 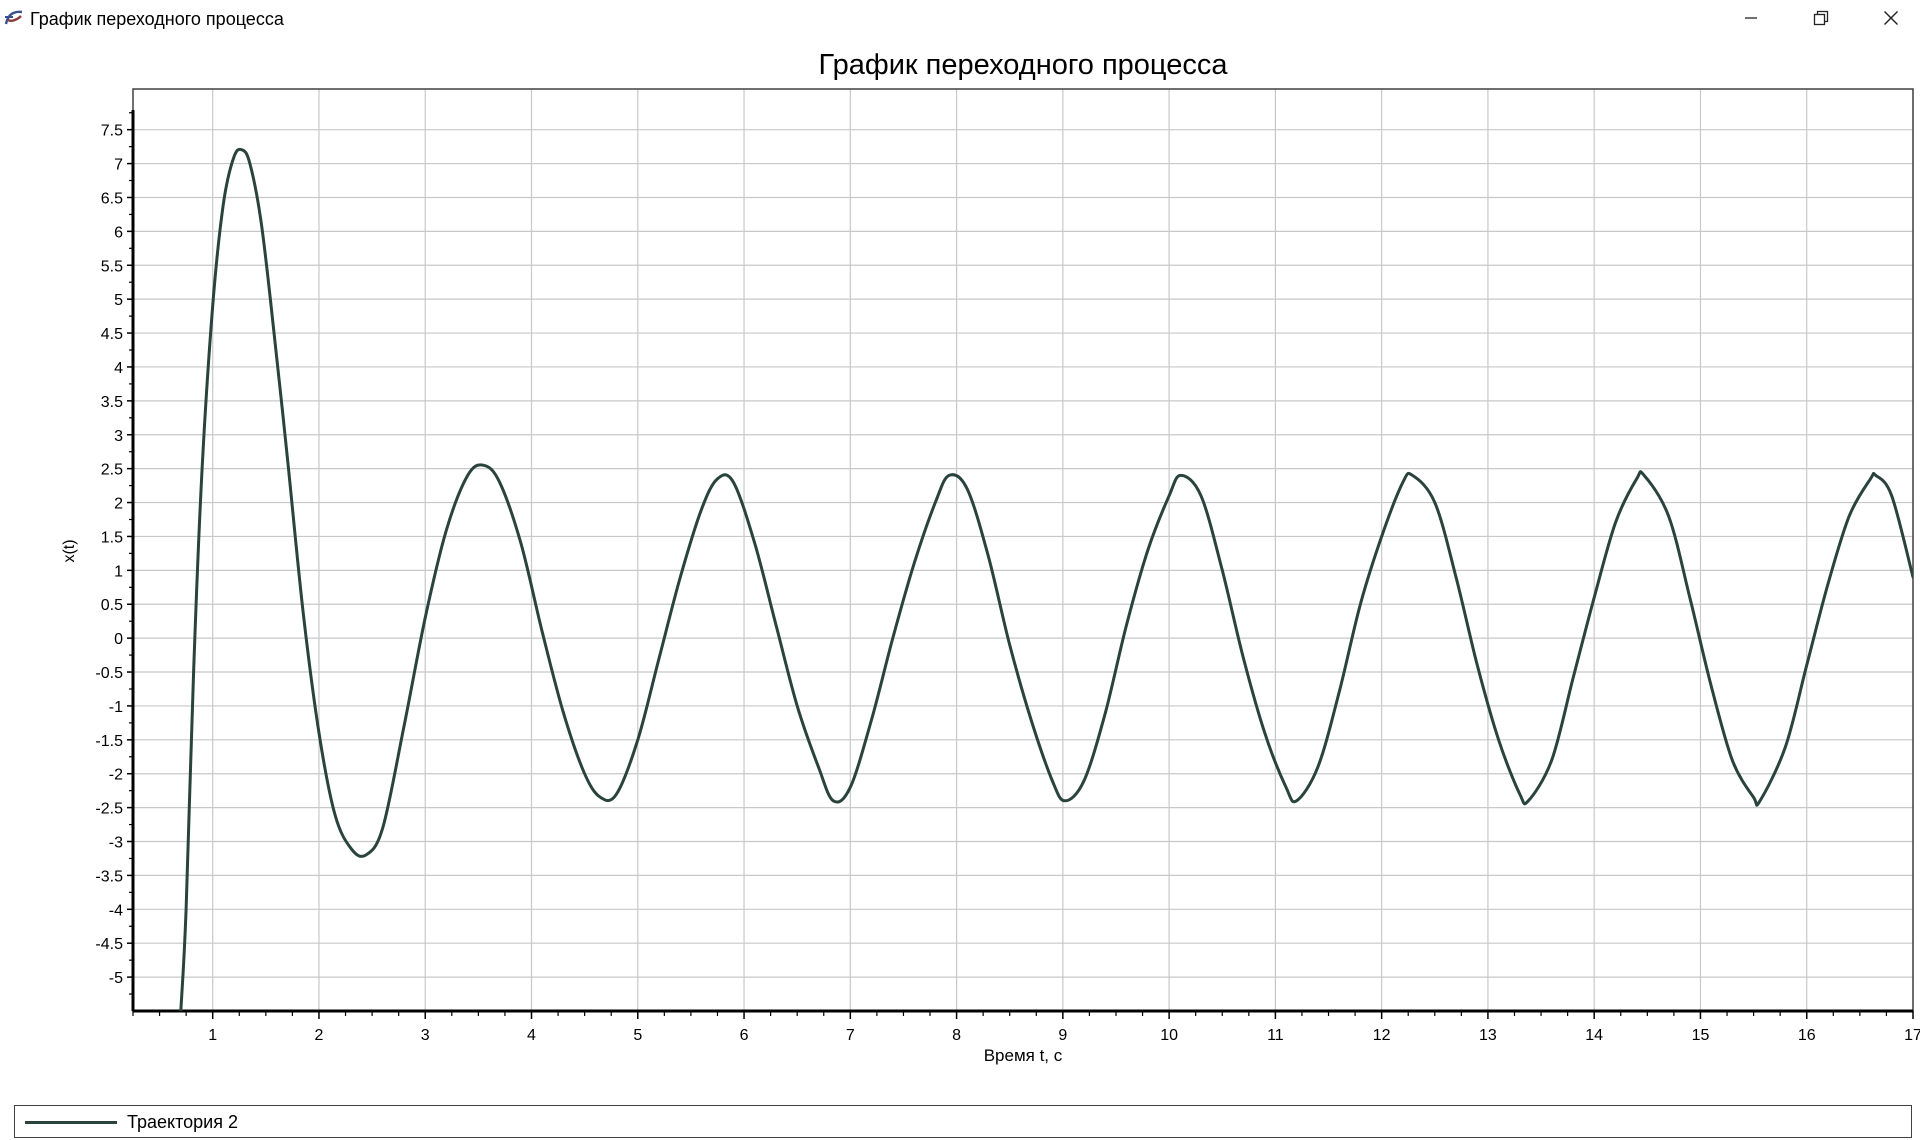 What do you see at coordinates (112, 334) in the screenshot?
I see `y-tick-label: 4.5` at bounding box center [112, 334].